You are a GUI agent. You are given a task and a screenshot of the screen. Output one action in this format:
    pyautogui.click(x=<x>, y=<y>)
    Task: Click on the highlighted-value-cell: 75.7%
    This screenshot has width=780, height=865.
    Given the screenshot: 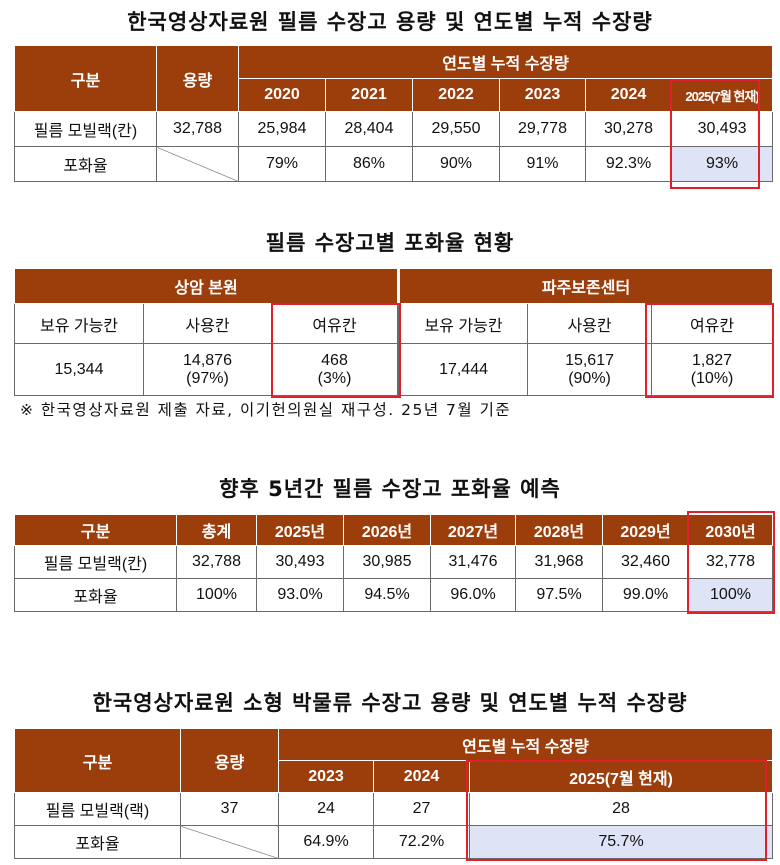 What is the action you would take?
    pyautogui.click(x=621, y=842)
    